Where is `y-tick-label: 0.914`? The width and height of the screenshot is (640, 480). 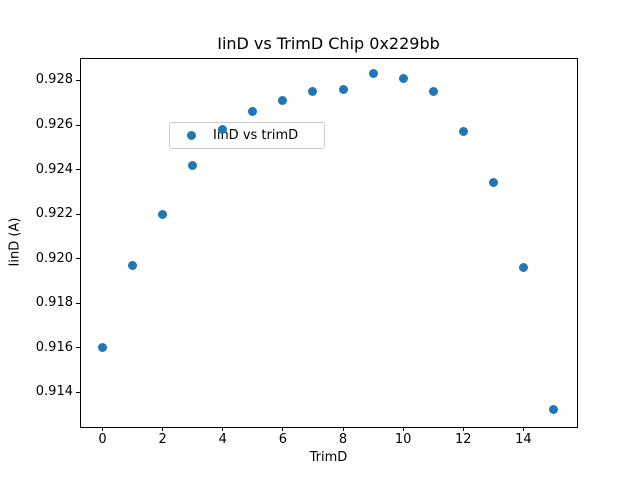
y-tick-label: 0.914 is located at coordinates (54, 392).